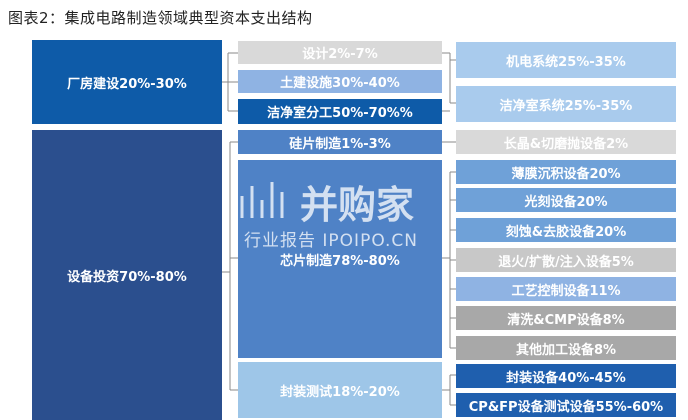 Image resolution: width=688 pixels, height=420 pixels. What do you see at coordinates (566, 318) in the screenshot?
I see `cleaning-cmp-box: 清洗&CMP设备8%` at bounding box center [566, 318].